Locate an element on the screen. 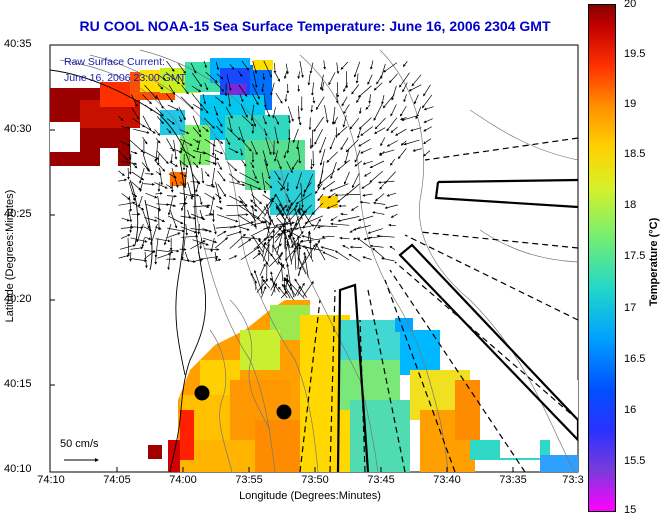  lat-tick: 40:10 is located at coordinates (18, 469).